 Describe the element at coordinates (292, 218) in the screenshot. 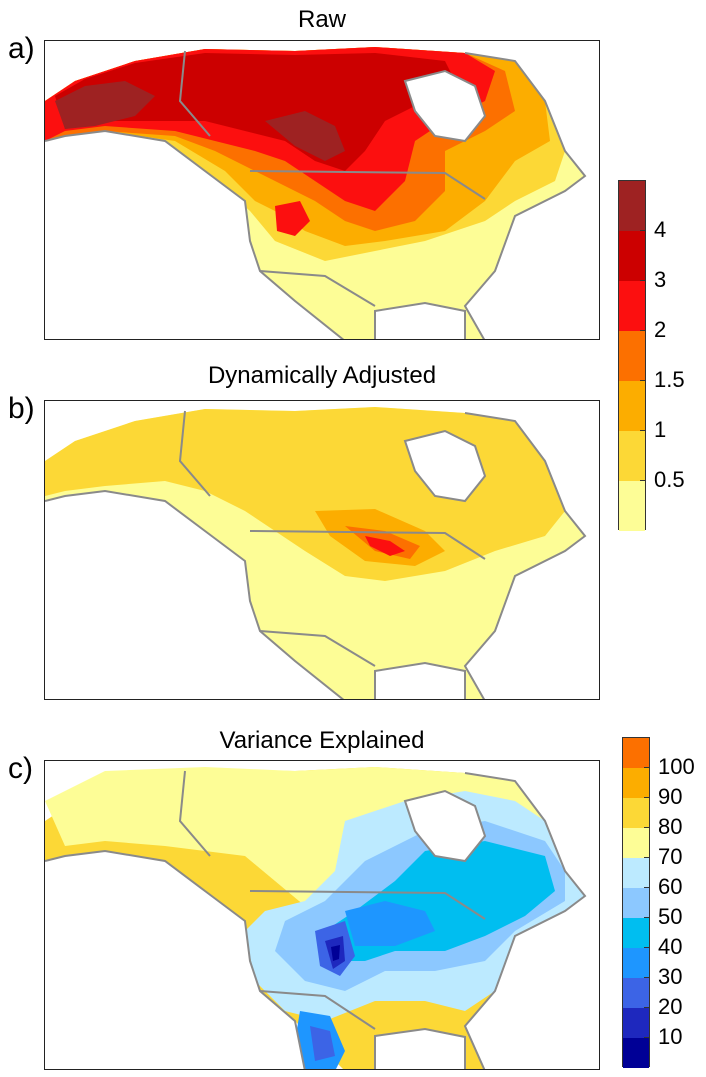

I see `raw-west-hotspot` at that location.